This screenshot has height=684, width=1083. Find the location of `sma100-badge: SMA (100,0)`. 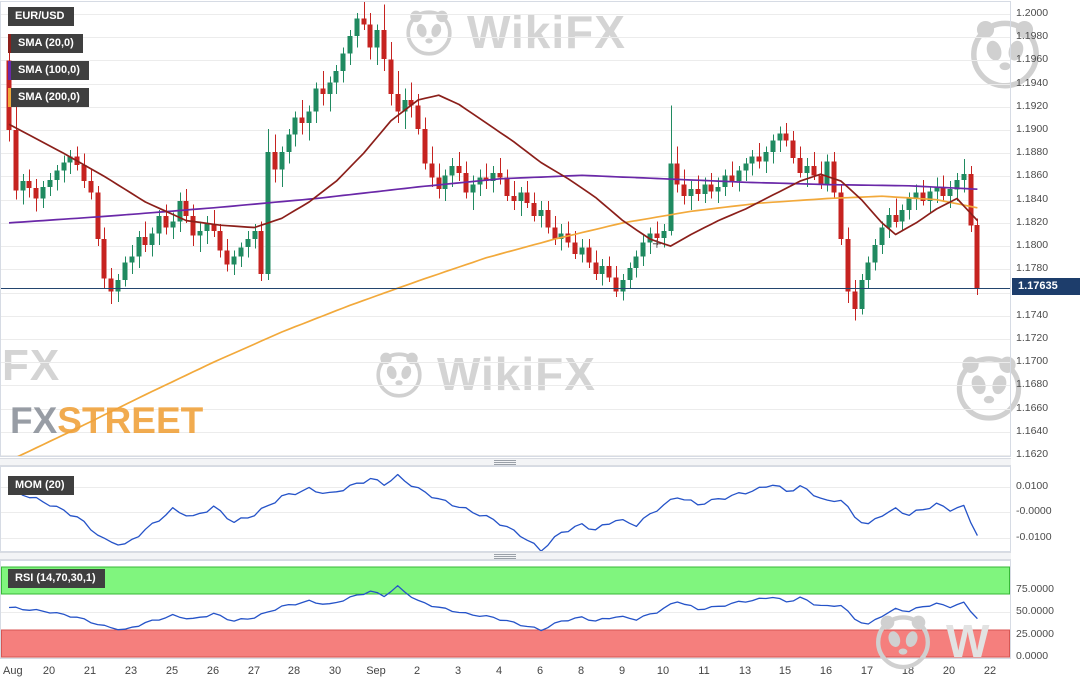

sma100-badge: SMA (100,0) is located at coordinates (48, 70).